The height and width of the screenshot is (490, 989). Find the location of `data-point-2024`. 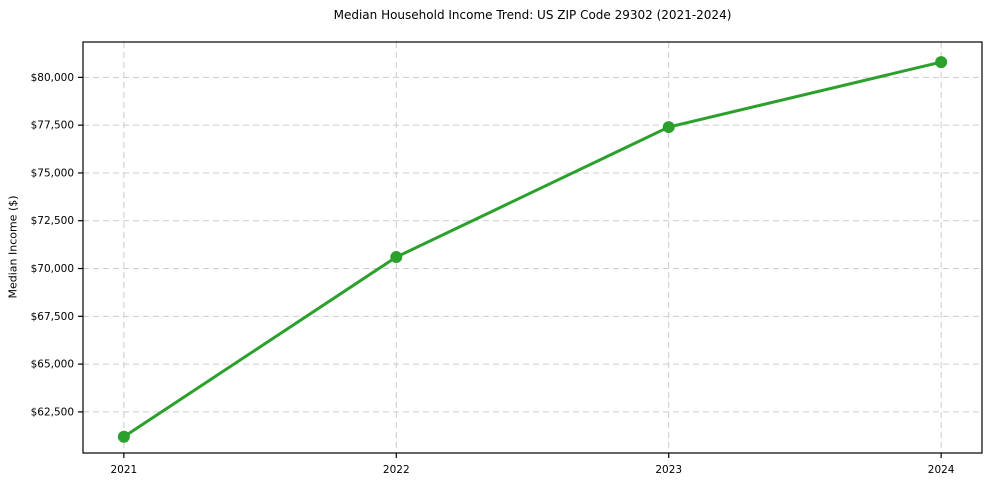

data-point-2024 is located at coordinates (941, 62).